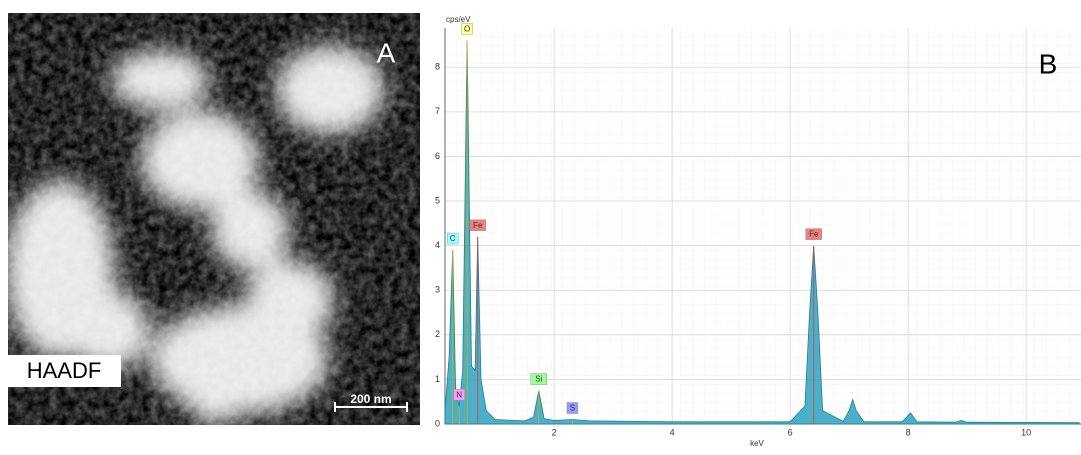  Describe the element at coordinates (554, 432) in the screenshot. I see `x-tick-label: 2` at that location.